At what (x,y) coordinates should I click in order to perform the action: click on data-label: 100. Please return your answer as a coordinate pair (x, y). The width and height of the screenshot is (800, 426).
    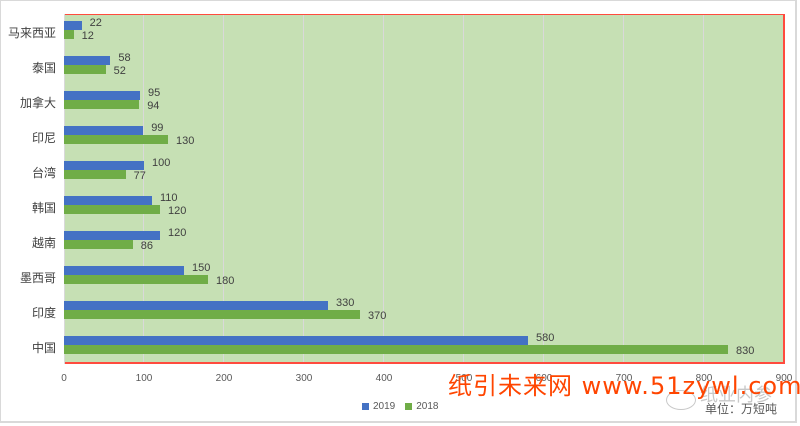
    Looking at the image, I should click on (161, 163).